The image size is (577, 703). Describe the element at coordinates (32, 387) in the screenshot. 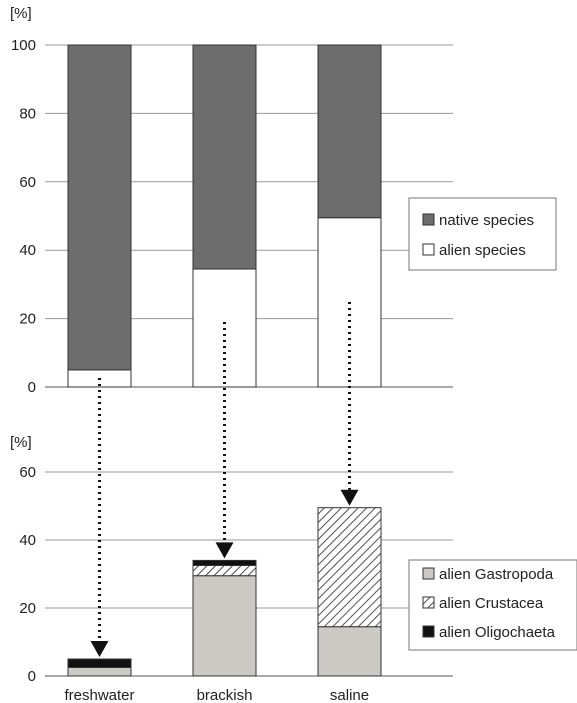

I see `top-y-tick-label: 0` at that location.